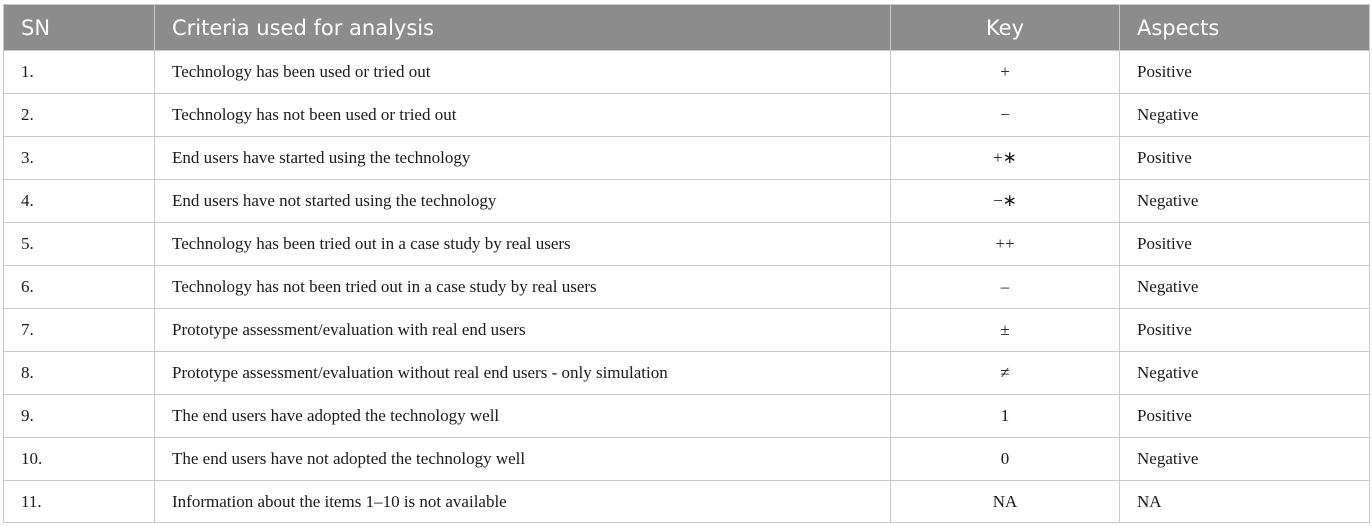 The width and height of the screenshot is (1372, 526). I want to click on cell-sn: 4., so click(79, 201).